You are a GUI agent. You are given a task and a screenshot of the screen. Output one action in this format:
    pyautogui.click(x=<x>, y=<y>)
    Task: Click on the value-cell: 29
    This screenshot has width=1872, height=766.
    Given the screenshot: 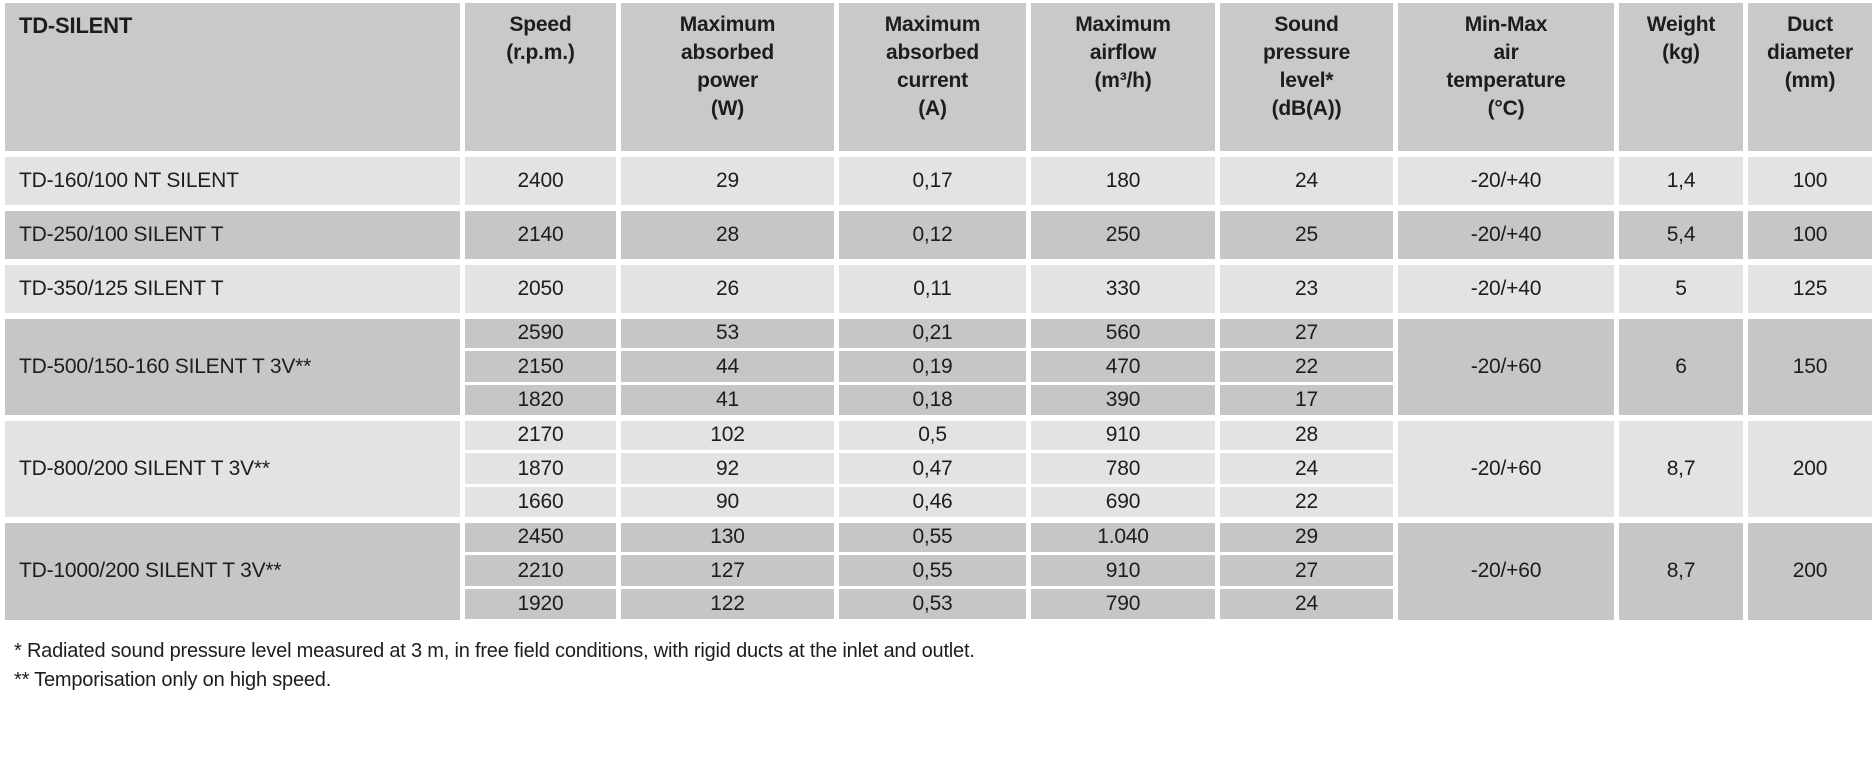 What is the action you would take?
    pyautogui.click(x=727, y=180)
    